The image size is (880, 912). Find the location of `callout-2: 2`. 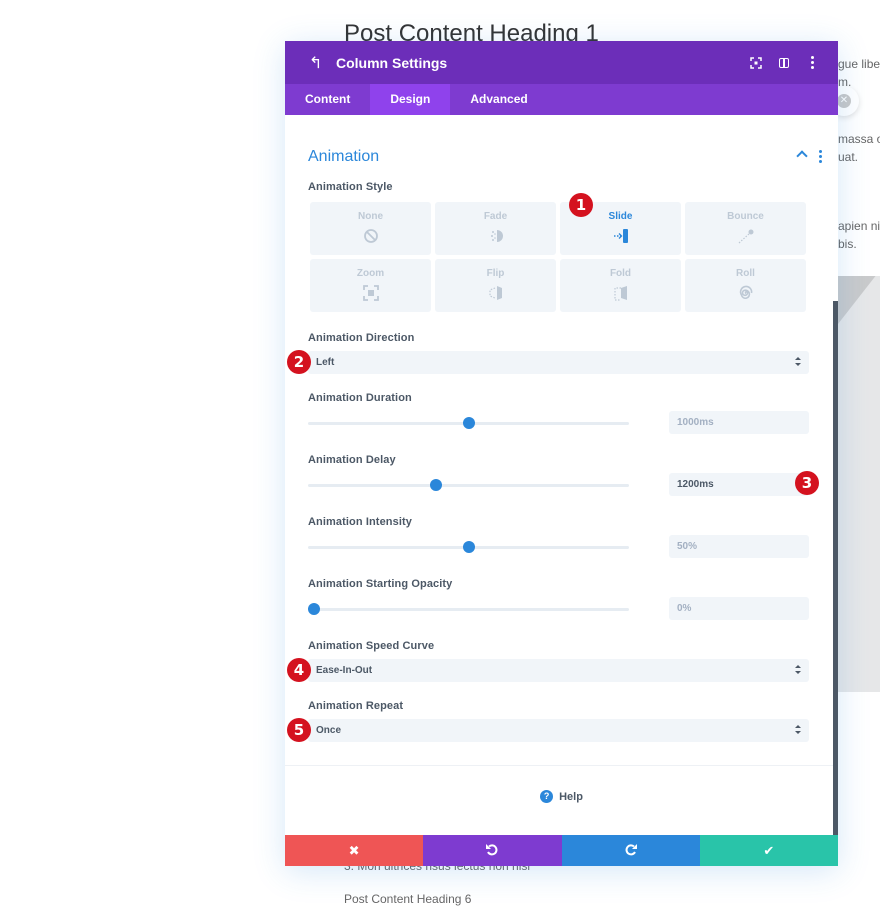

callout-2: 2 is located at coordinates (299, 362).